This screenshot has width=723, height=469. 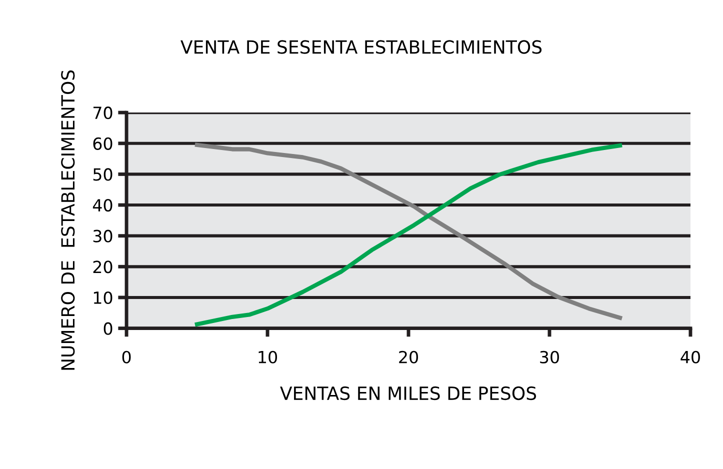 What do you see at coordinates (102, 174) in the screenshot?
I see `y-tick-label: 50` at bounding box center [102, 174].